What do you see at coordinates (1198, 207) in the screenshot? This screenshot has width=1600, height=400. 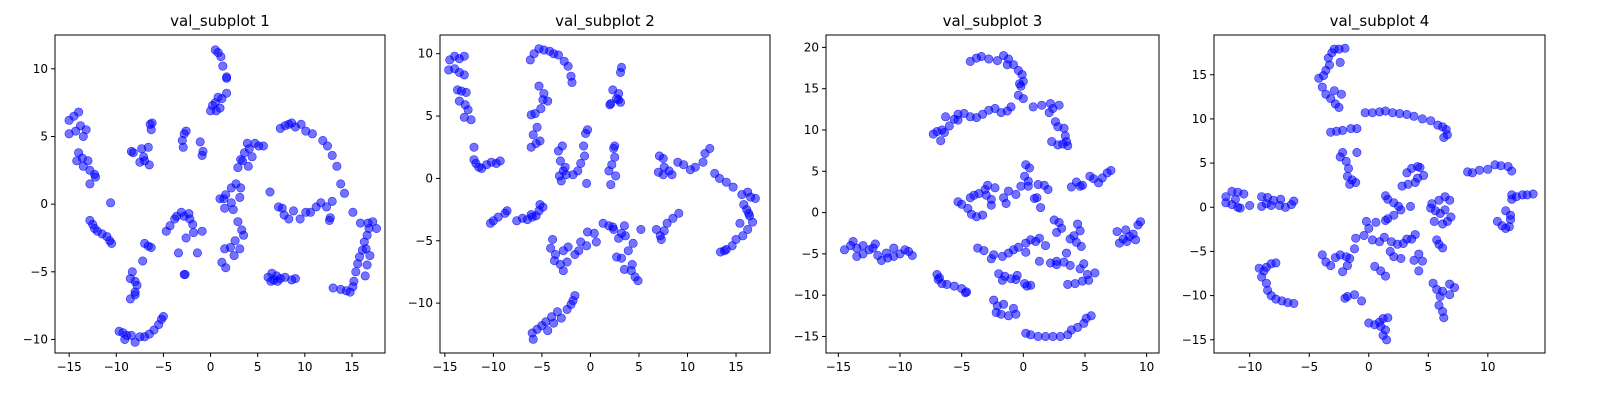 I see `y-axis: −15 −10 −5 0 5 10 15` at bounding box center [1198, 207].